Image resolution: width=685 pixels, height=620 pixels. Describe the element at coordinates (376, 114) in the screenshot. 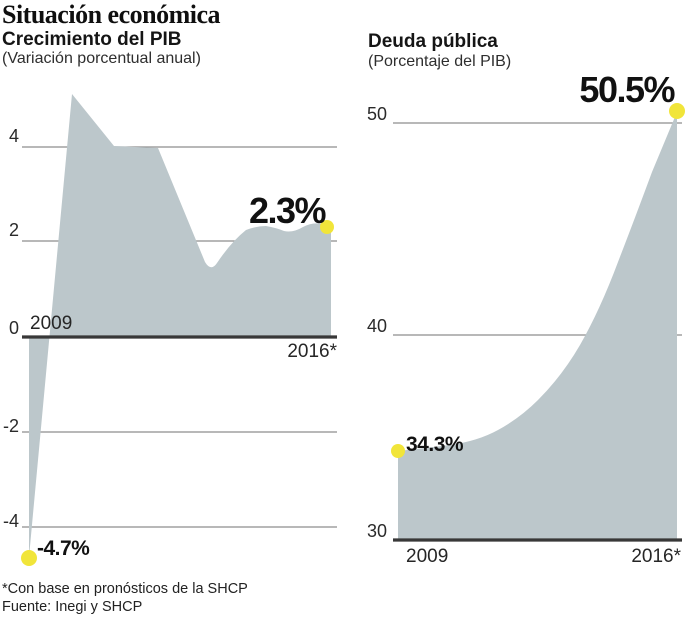

I see `debt-ytick-50: 50` at that location.